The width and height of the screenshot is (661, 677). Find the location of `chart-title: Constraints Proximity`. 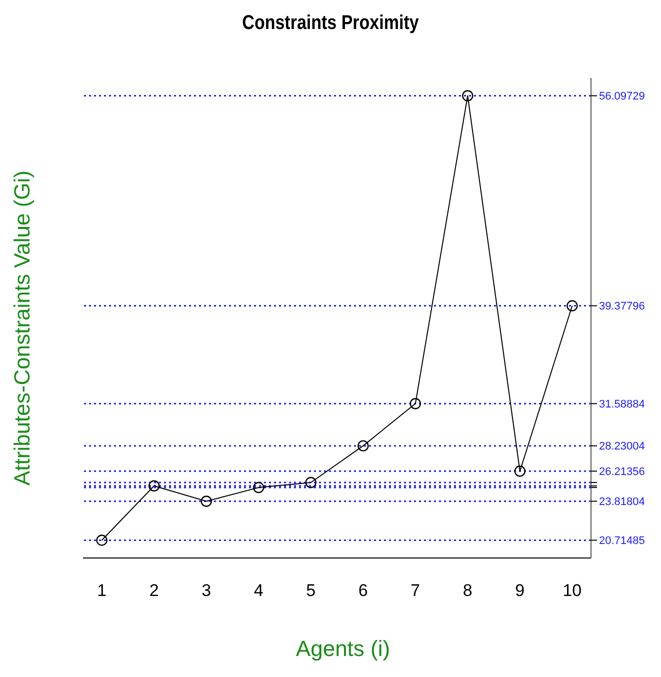

chart-title: Constraints Proximity is located at coordinates (330, 23).